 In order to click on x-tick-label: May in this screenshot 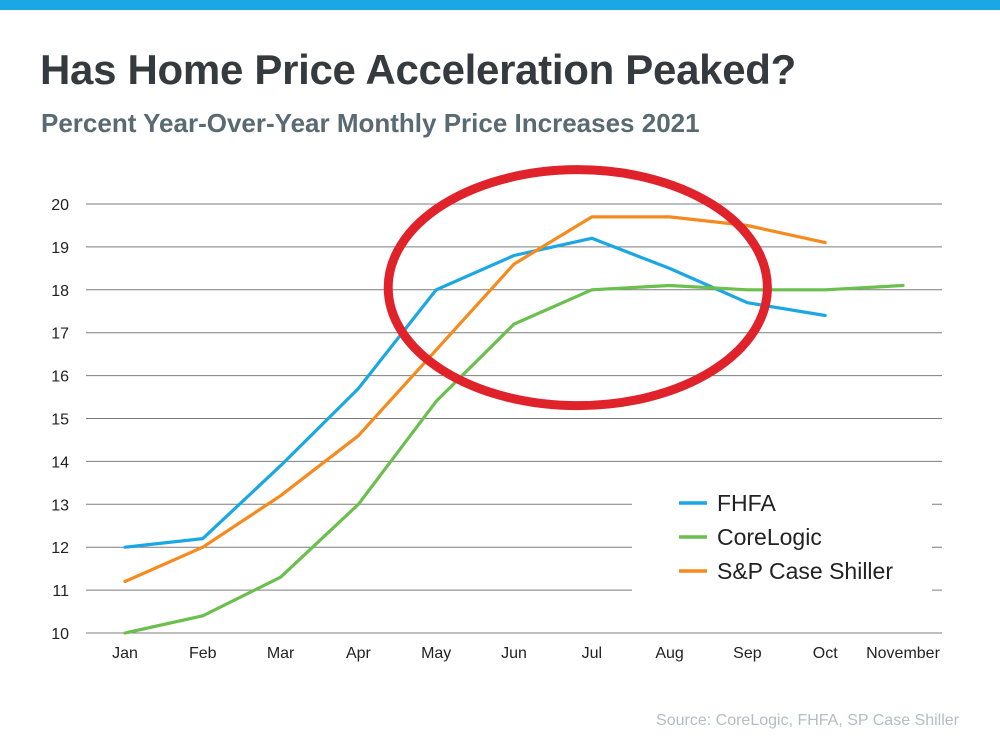, I will do `click(436, 653)`.